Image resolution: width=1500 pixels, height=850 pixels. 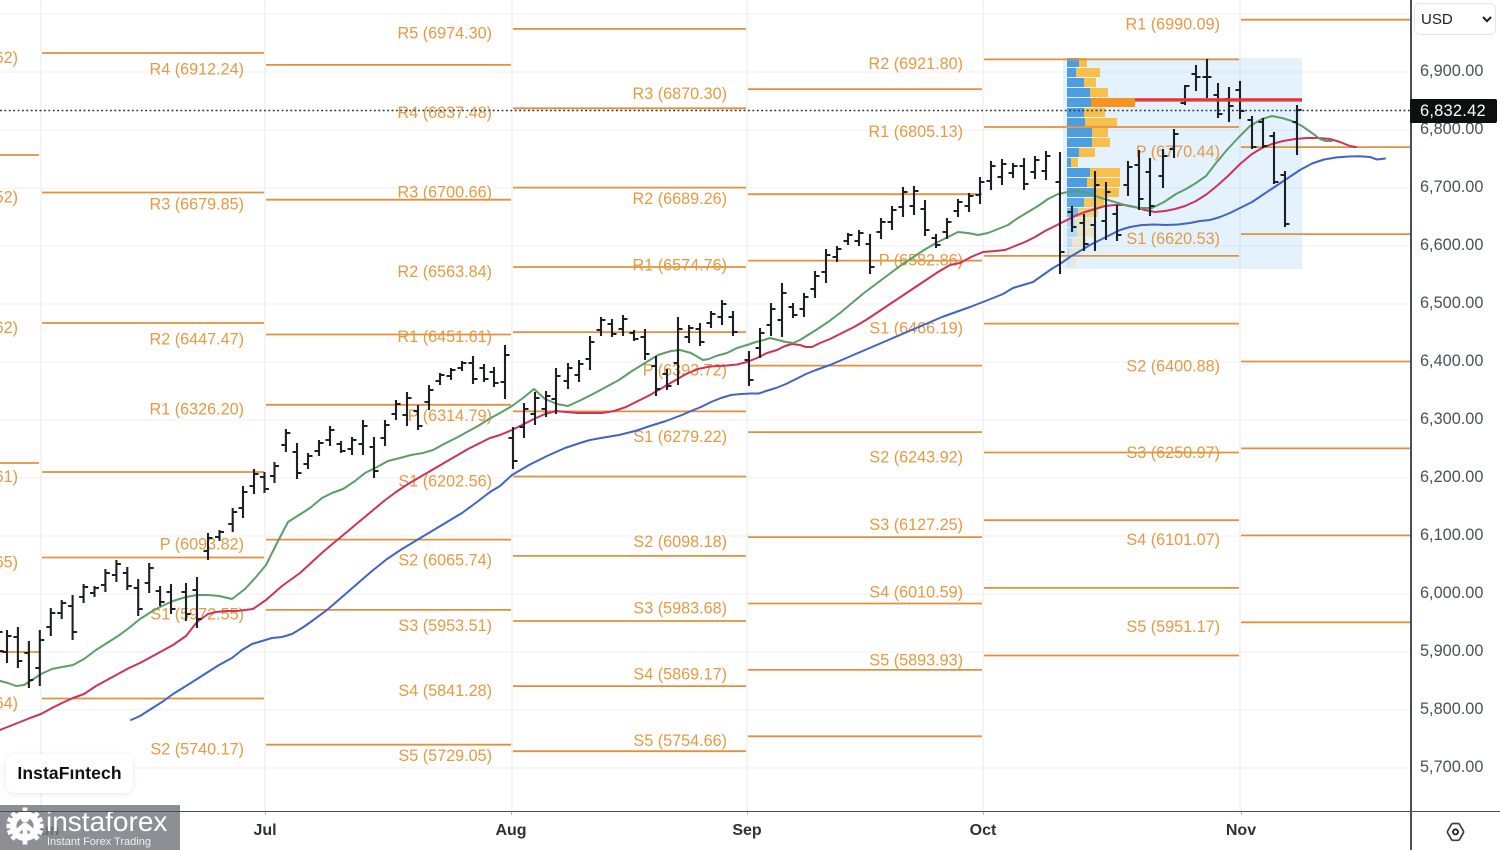 What do you see at coordinates (445, 691) in the screenshot?
I see `svg-text: S4 (5841.28)` at bounding box center [445, 691].